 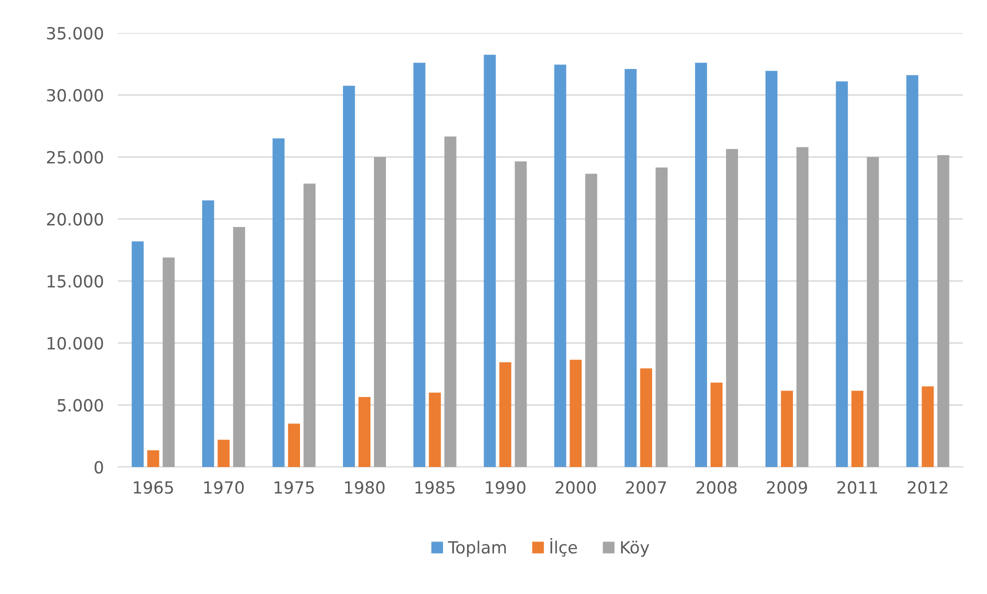 What do you see at coordinates (99, 467) in the screenshot?
I see `y-tick-label: 0` at bounding box center [99, 467].